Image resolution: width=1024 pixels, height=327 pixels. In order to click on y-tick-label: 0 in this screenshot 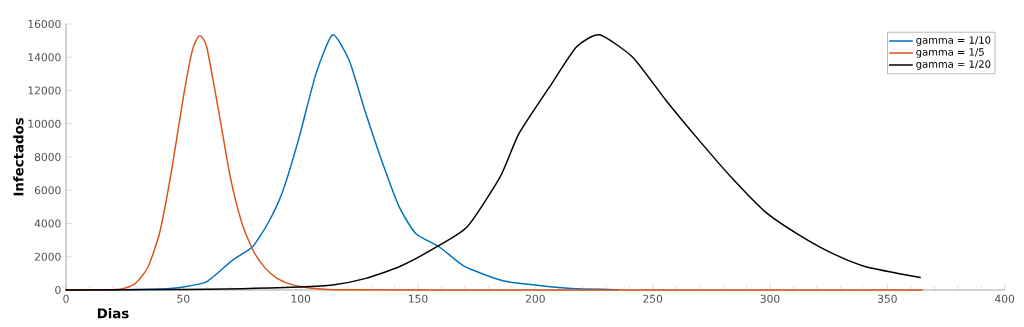, I will do `click(58, 290)`.